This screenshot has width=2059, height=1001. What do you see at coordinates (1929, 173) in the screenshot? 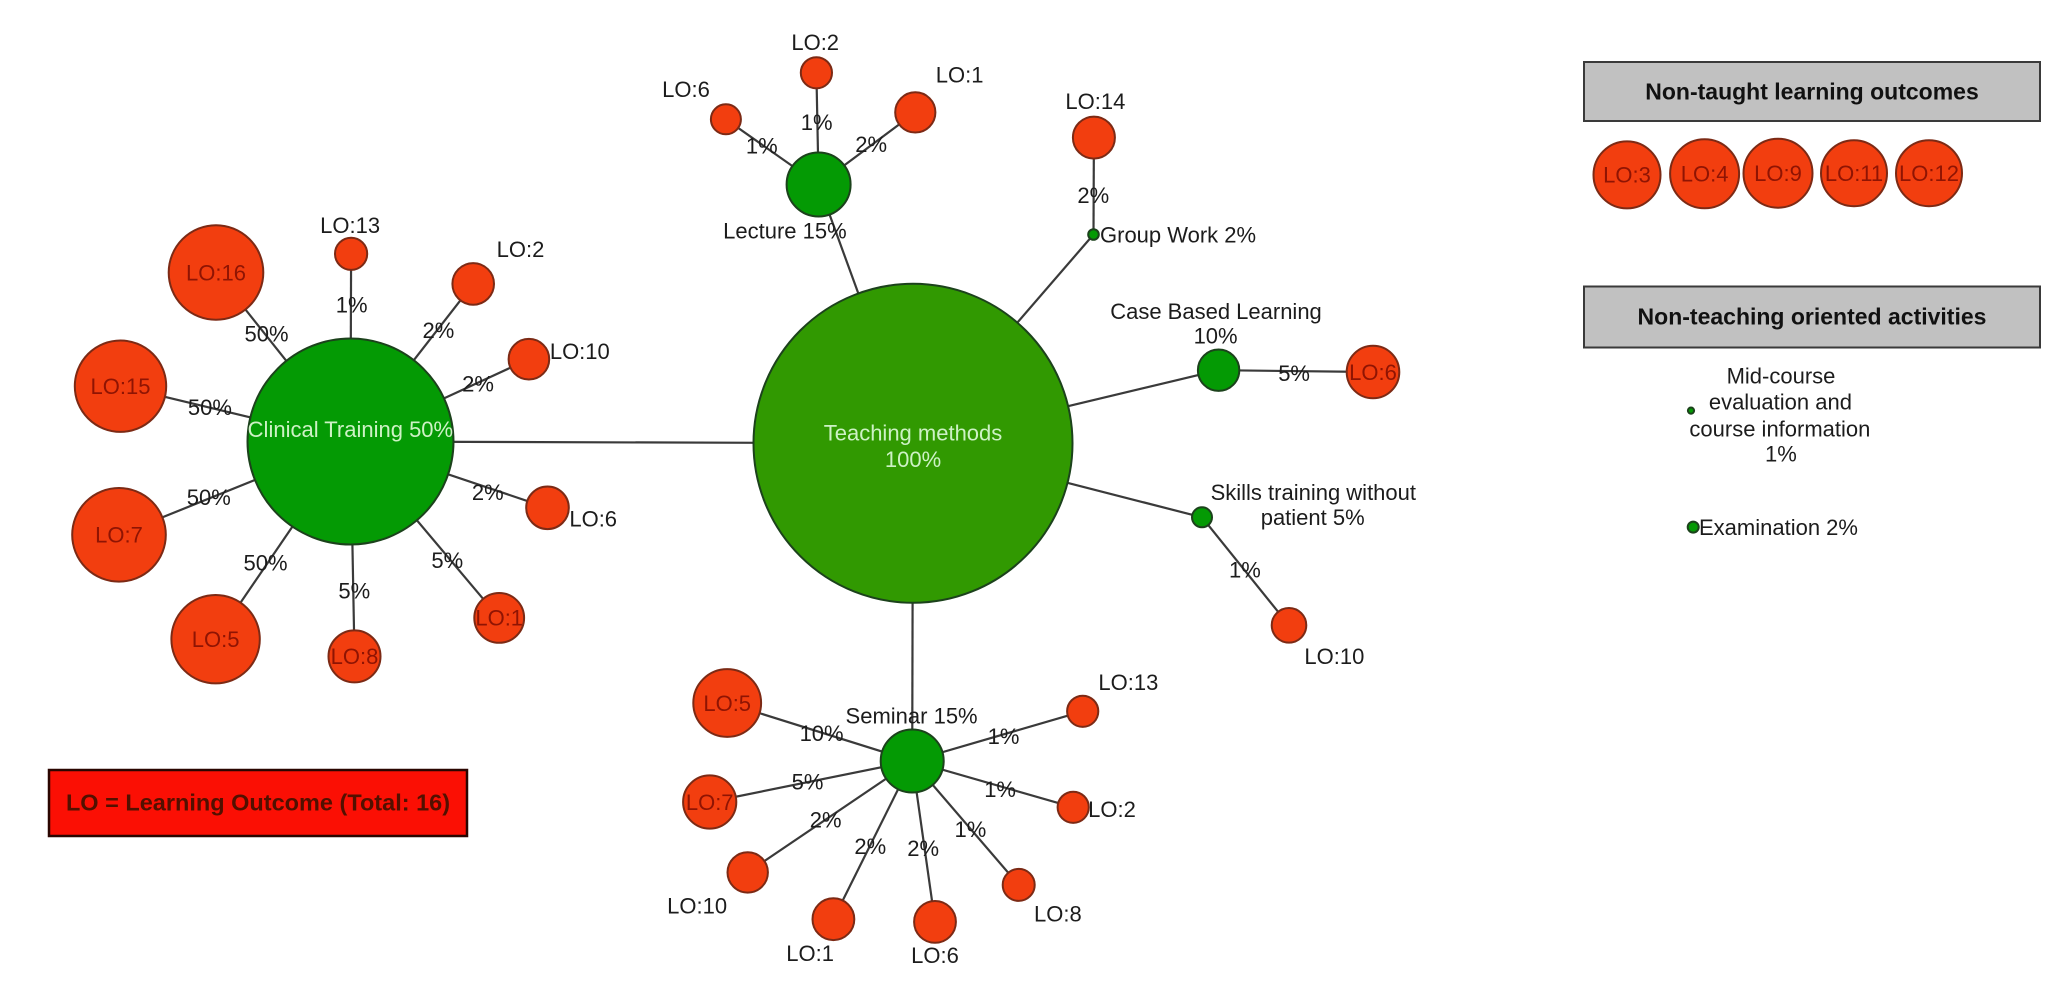
I see `svg-text: LO:12` at bounding box center [1929, 173].